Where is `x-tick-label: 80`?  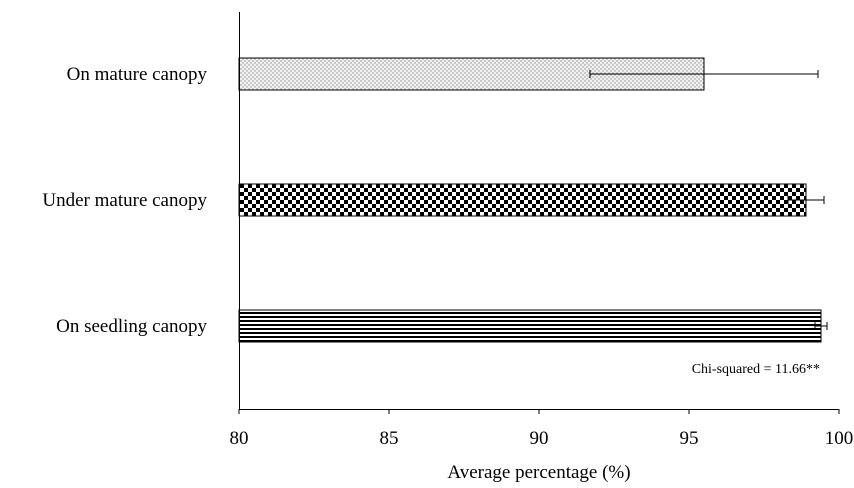 x-tick-label: 80 is located at coordinates (239, 438).